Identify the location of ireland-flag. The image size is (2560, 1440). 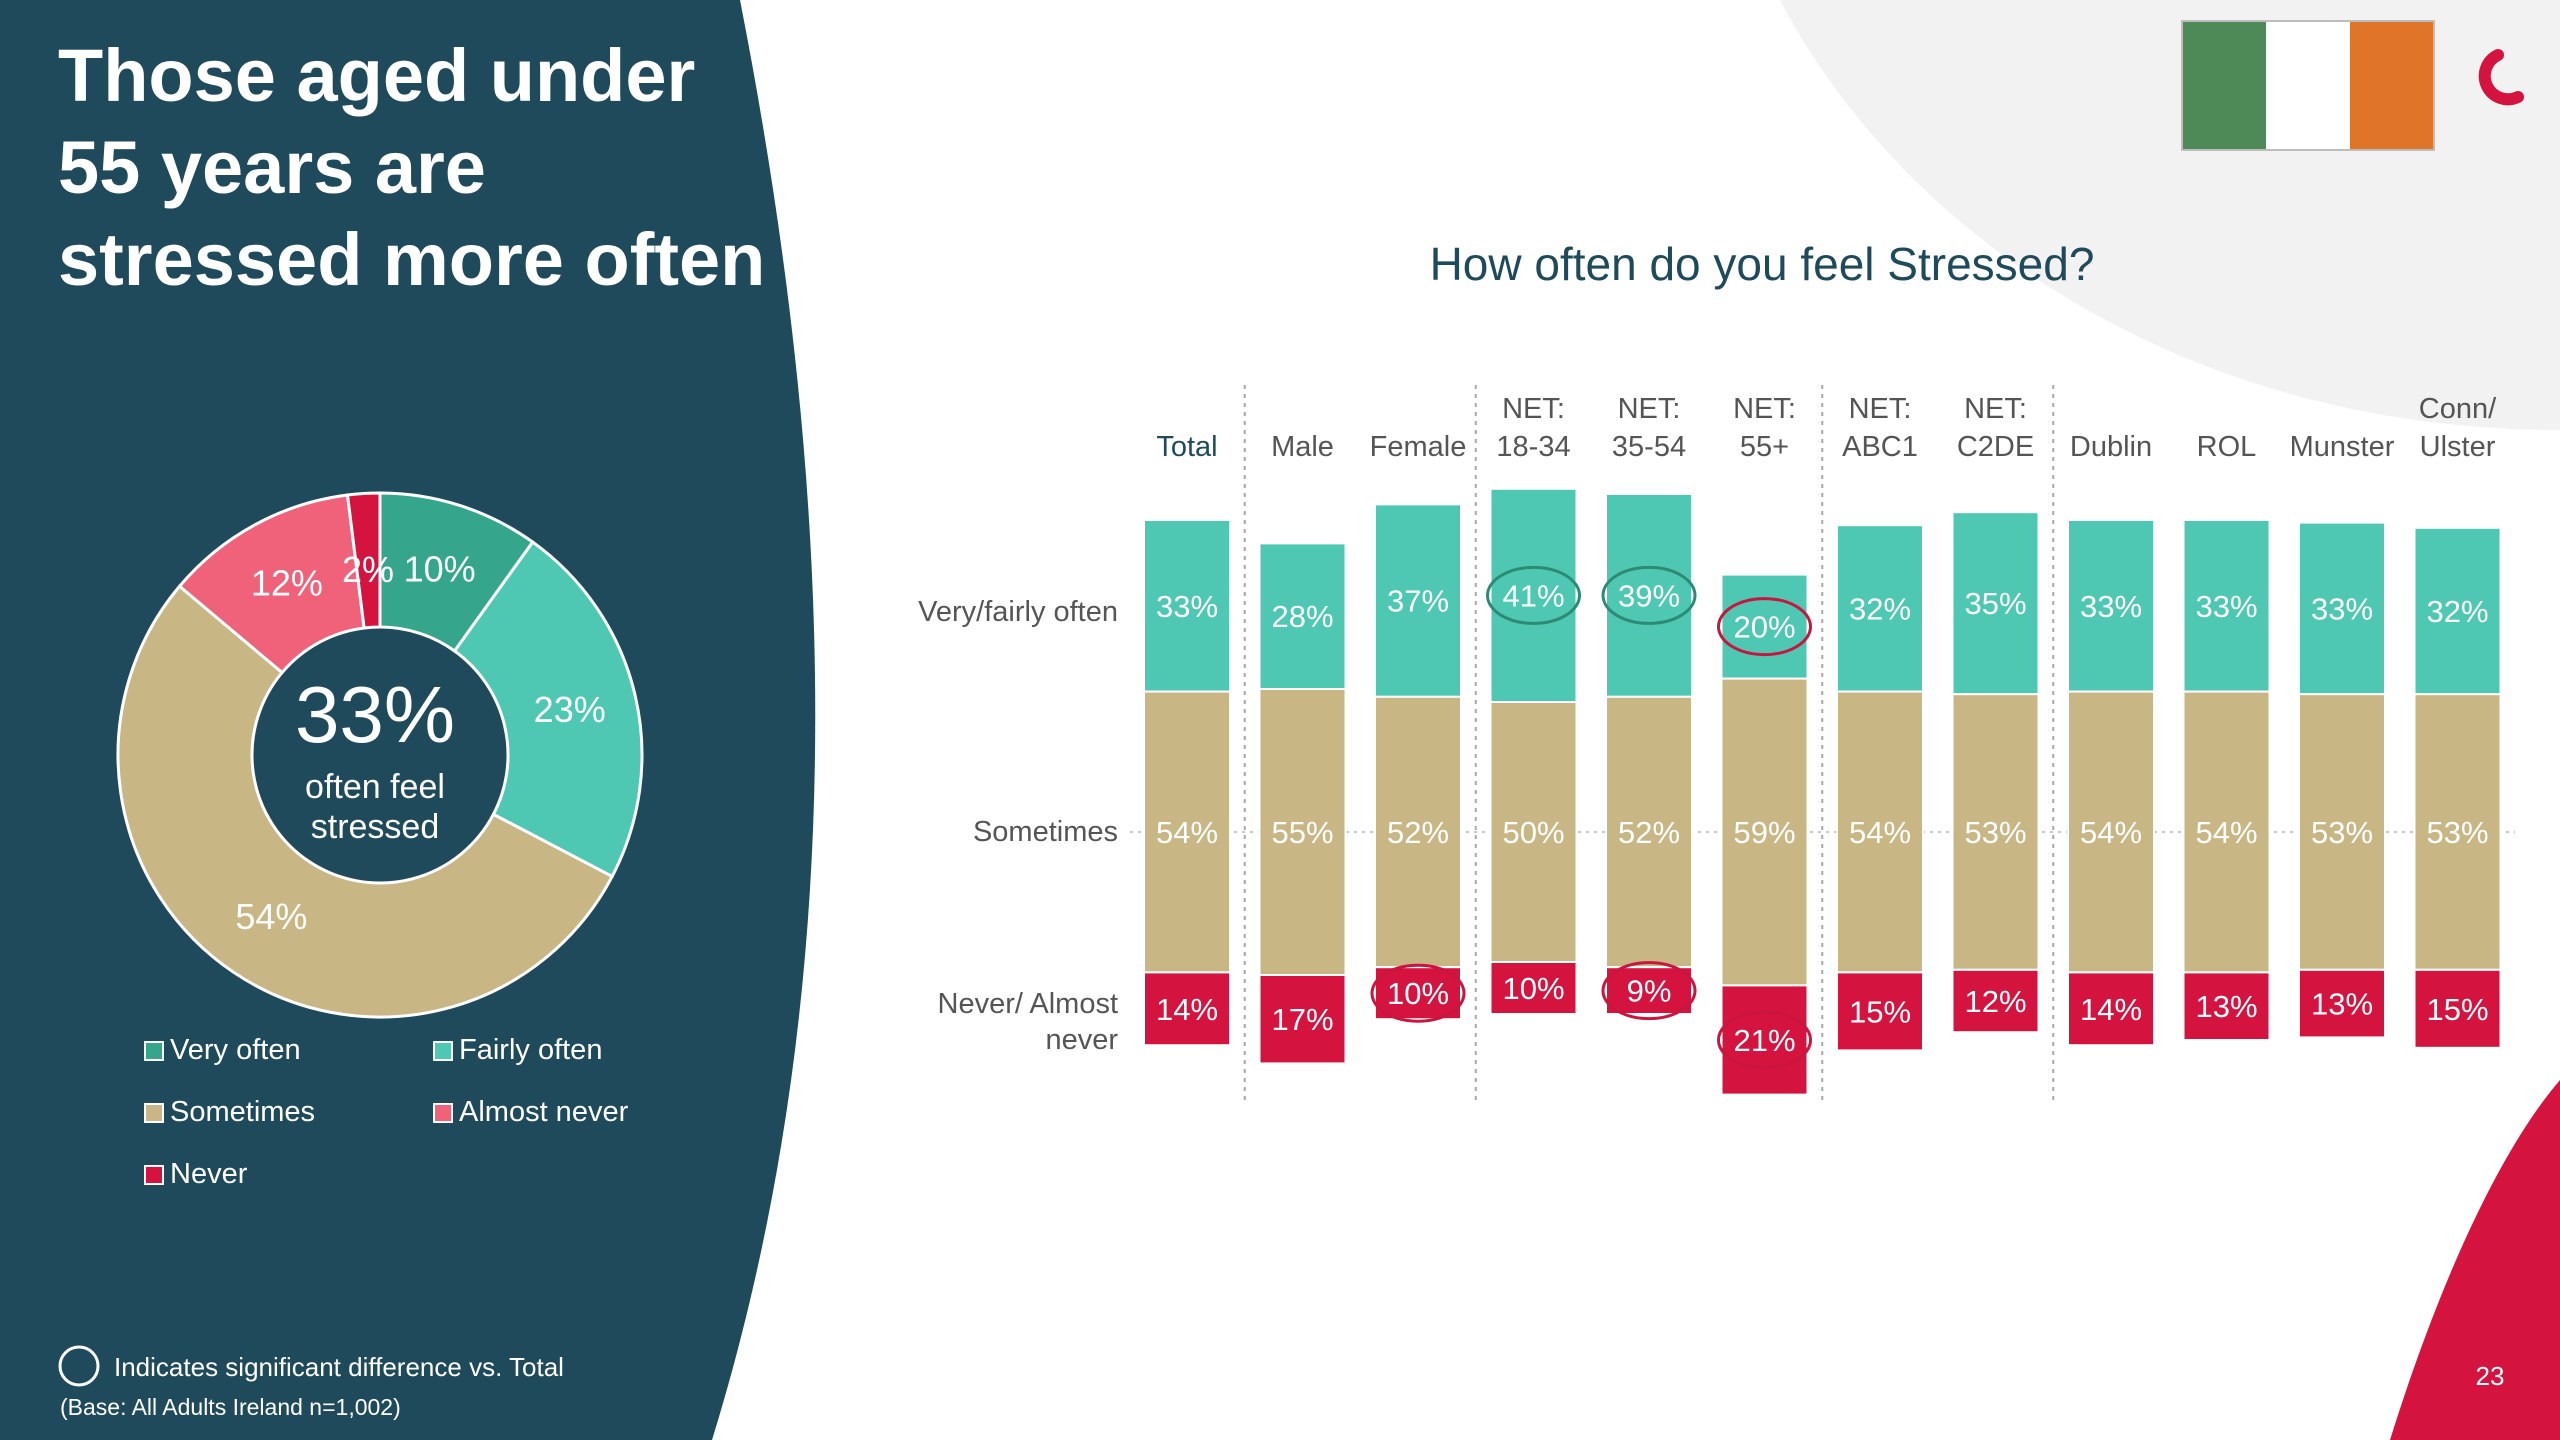
(2308, 85).